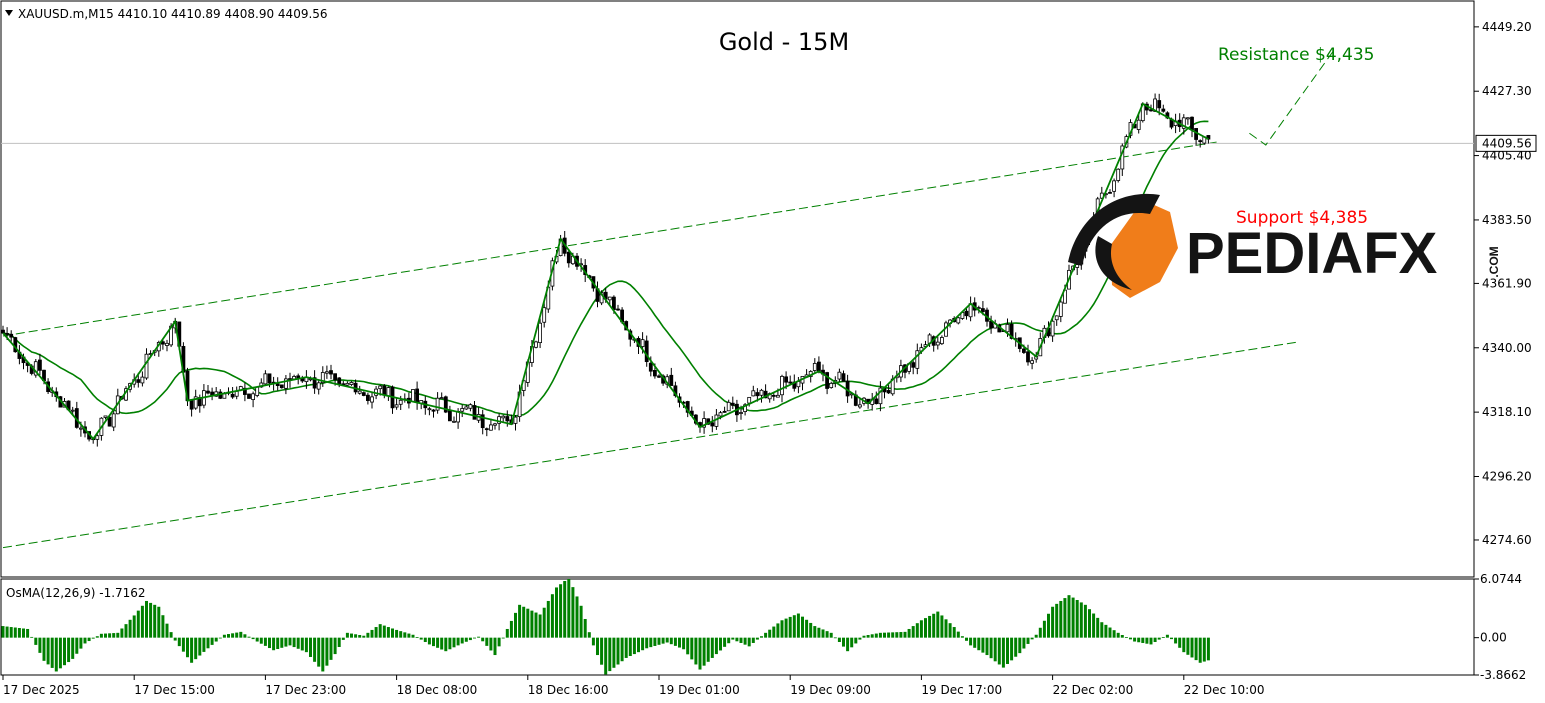 This screenshot has width=1545, height=703. What do you see at coordinates (9, 13) in the screenshot?
I see `chart-menu-triangle-icon` at bounding box center [9, 13].